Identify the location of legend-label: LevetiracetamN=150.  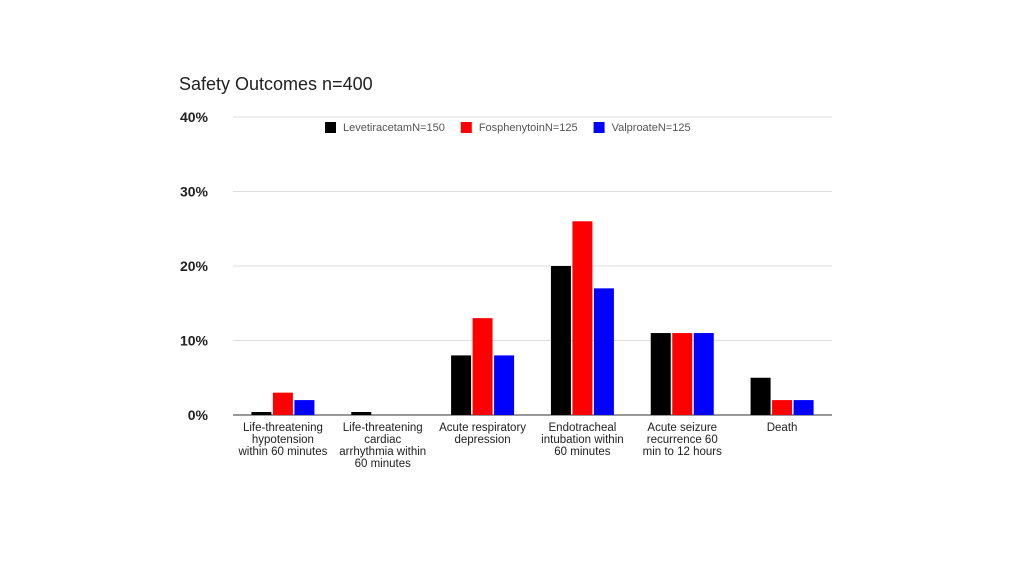
(394, 128).